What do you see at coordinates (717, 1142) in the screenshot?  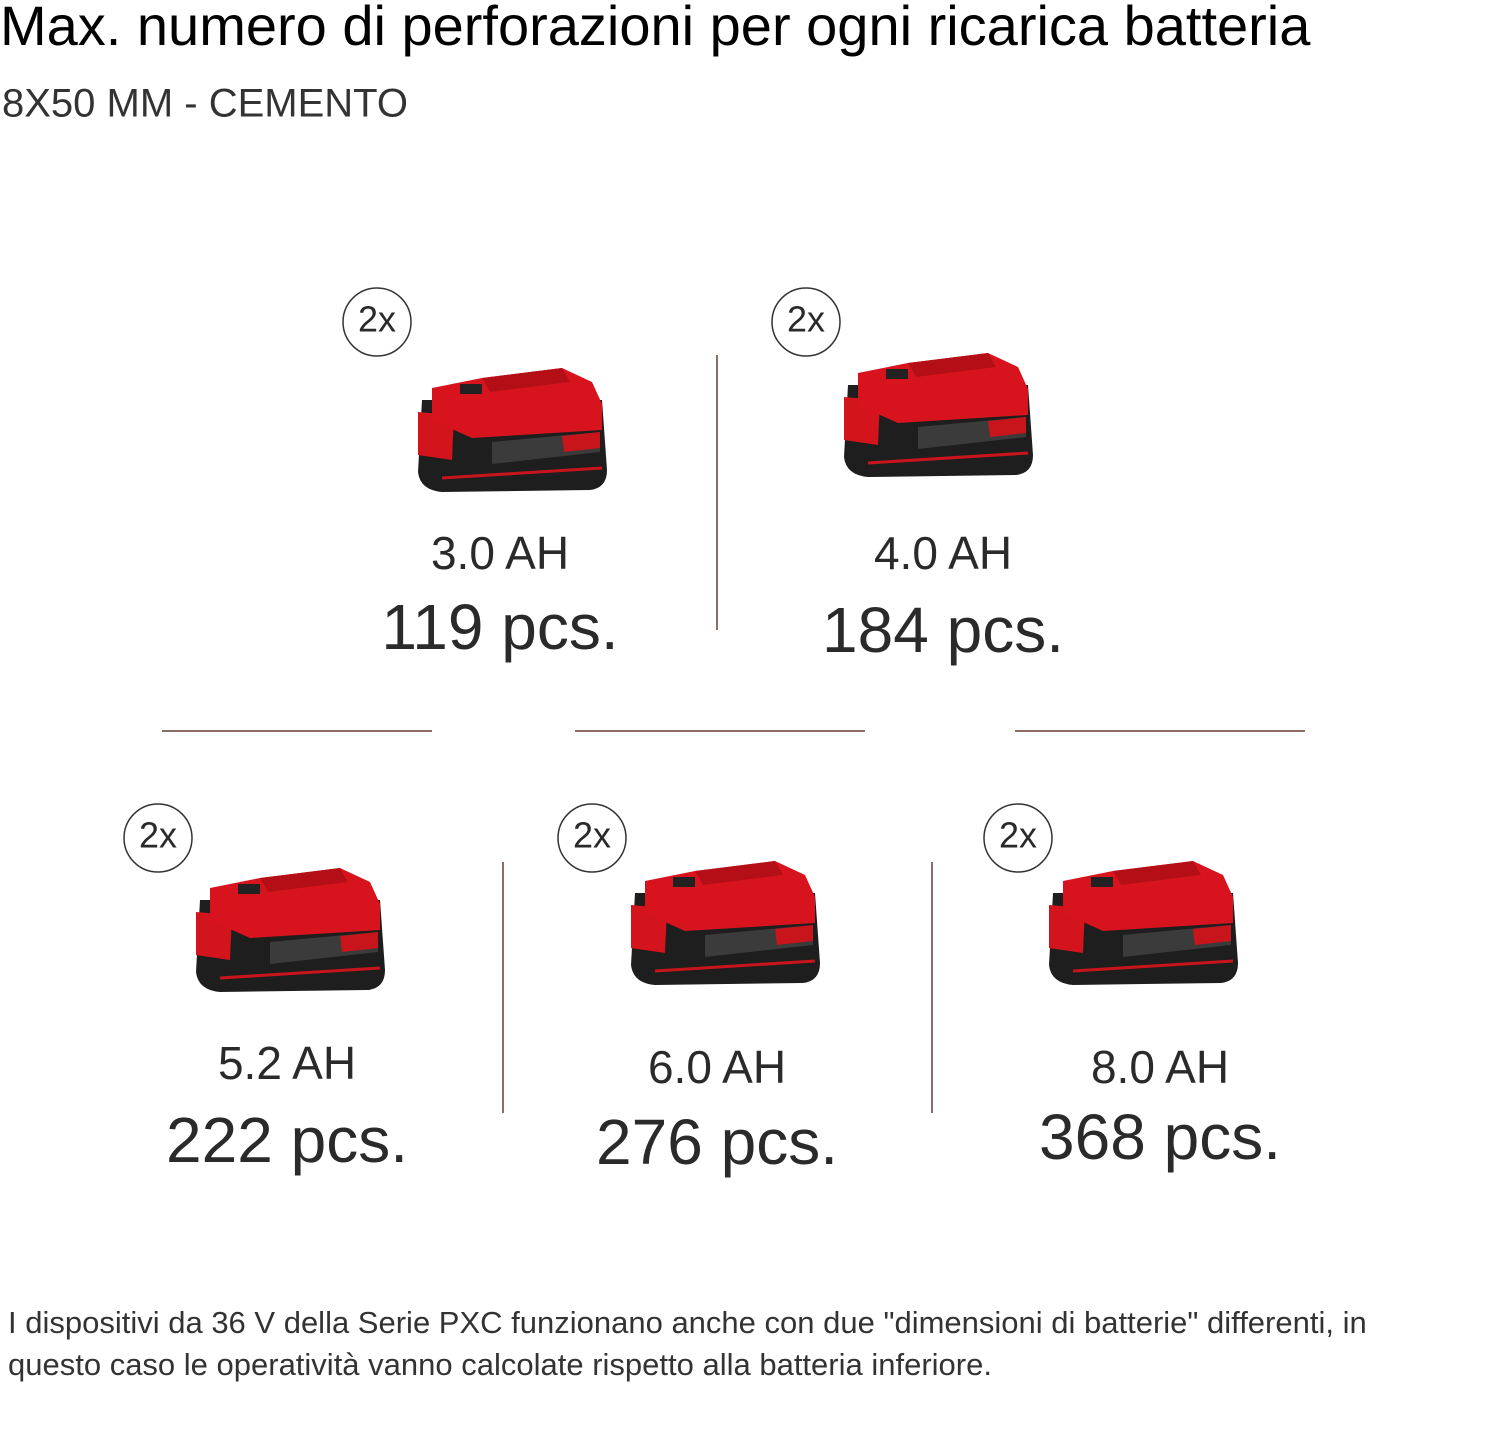 I see `count: 276 pcs.` at bounding box center [717, 1142].